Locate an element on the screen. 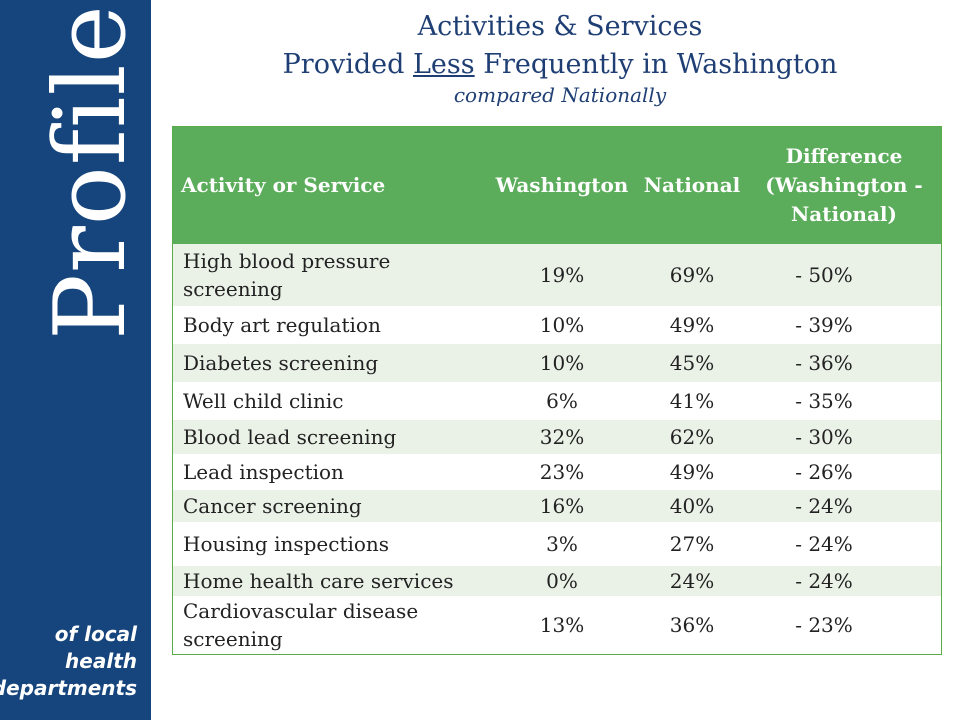 This screenshot has height=720, width=960. cell-washington: 3% is located at coordinates (562, 544).